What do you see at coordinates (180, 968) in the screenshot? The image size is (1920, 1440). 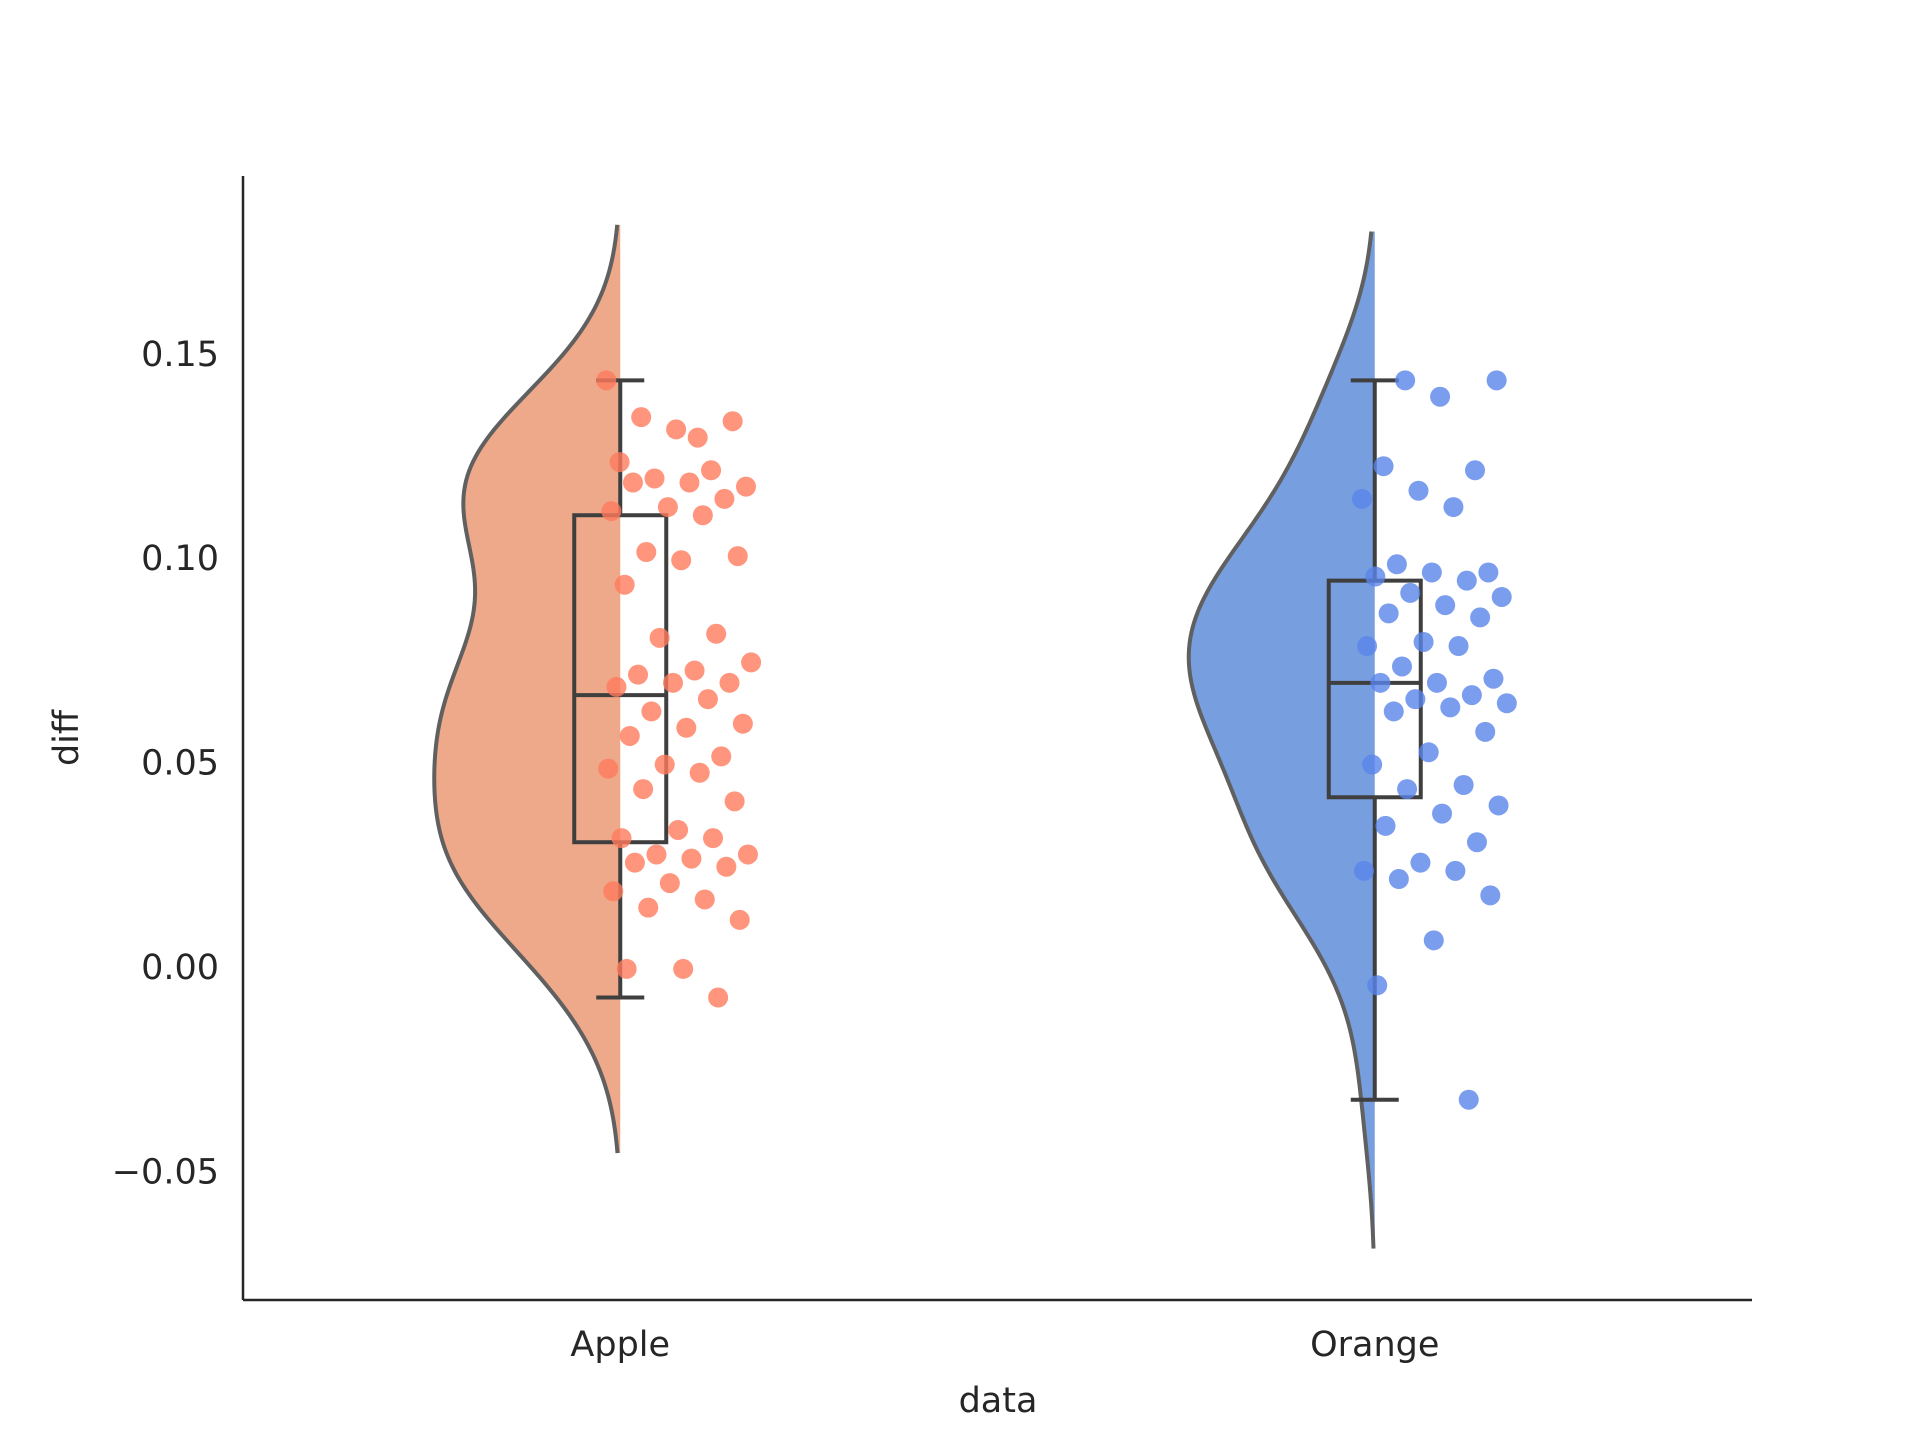 I see `y-tick-label: 0.00` at bounding box center [180, 968].